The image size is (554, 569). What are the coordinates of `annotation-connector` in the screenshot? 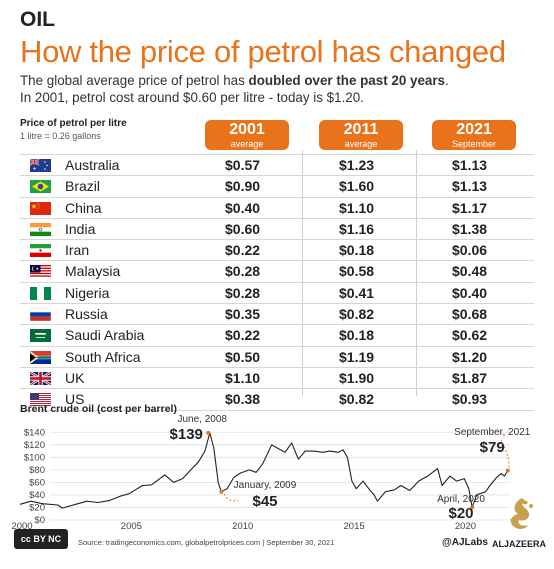 It's located at (505, 453).